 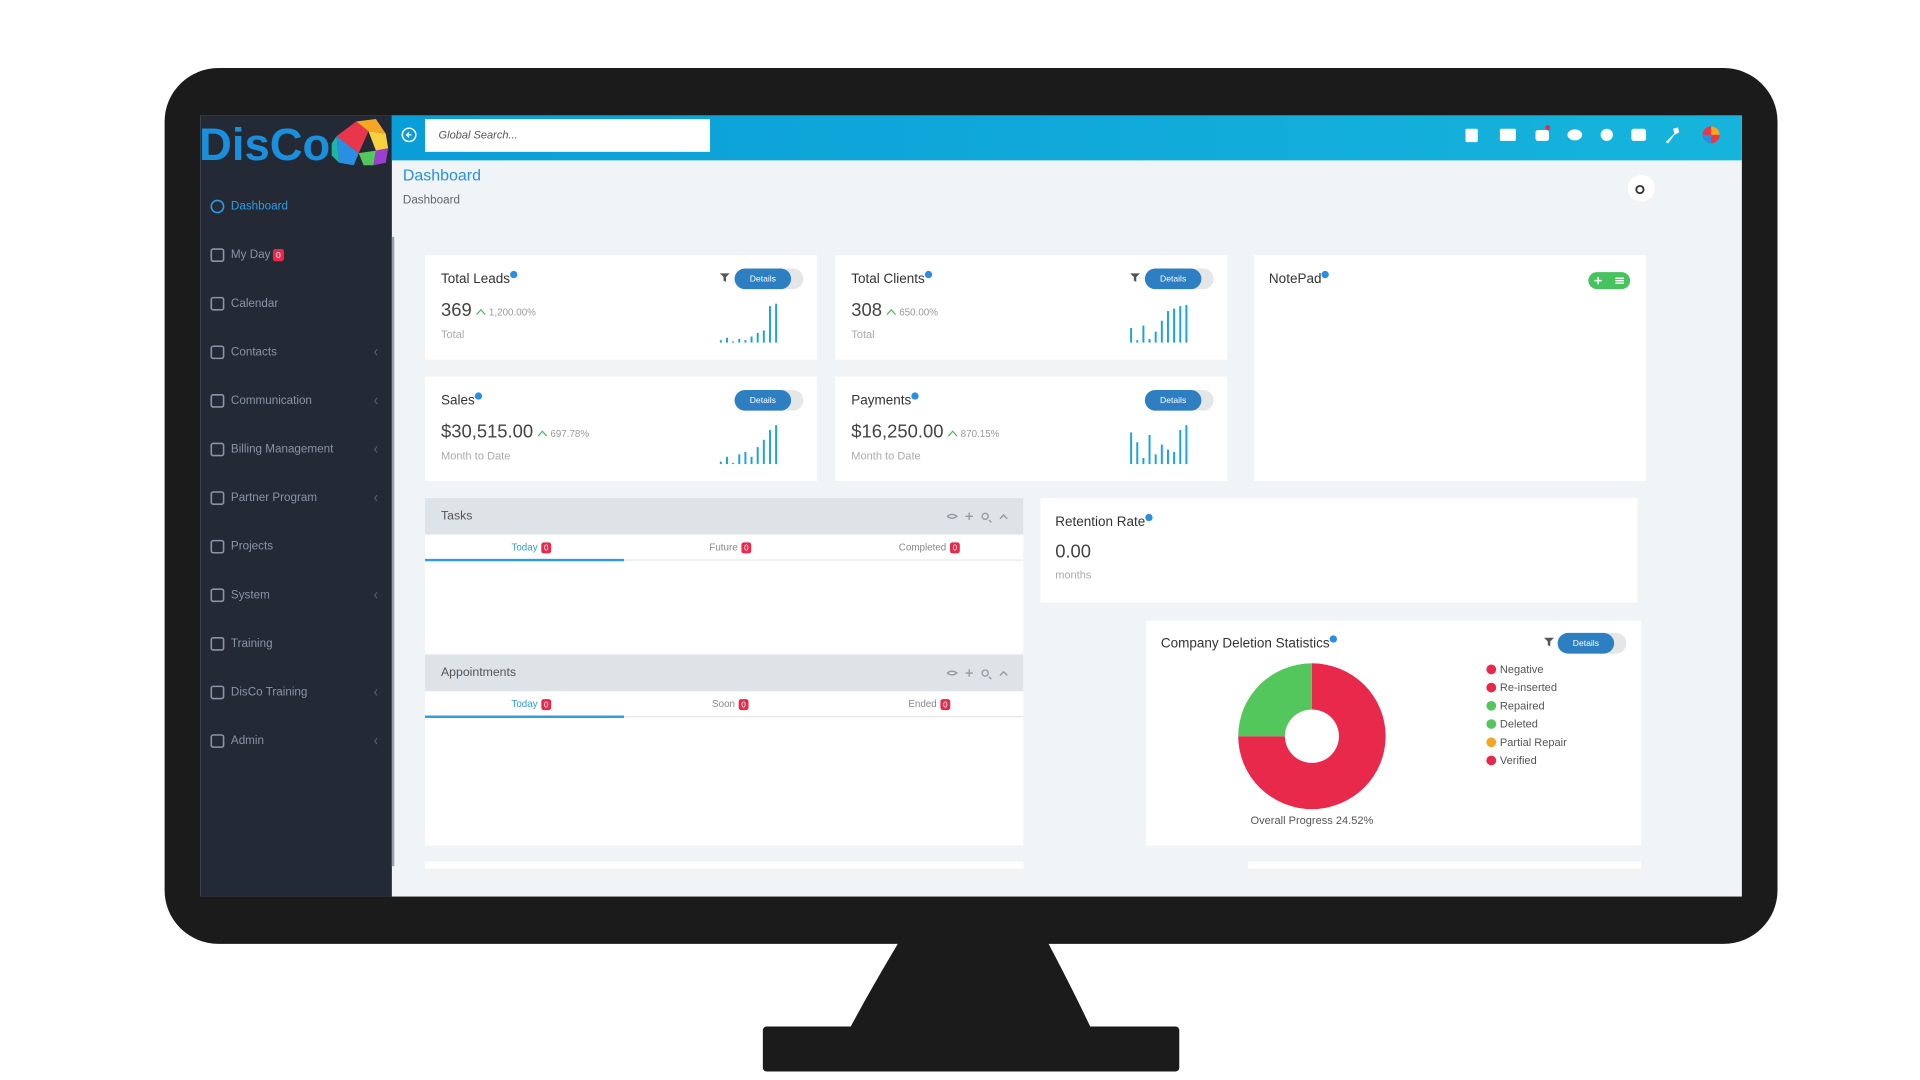 I want to click on legend-label: Repaired, so click(x=1522, y=706).